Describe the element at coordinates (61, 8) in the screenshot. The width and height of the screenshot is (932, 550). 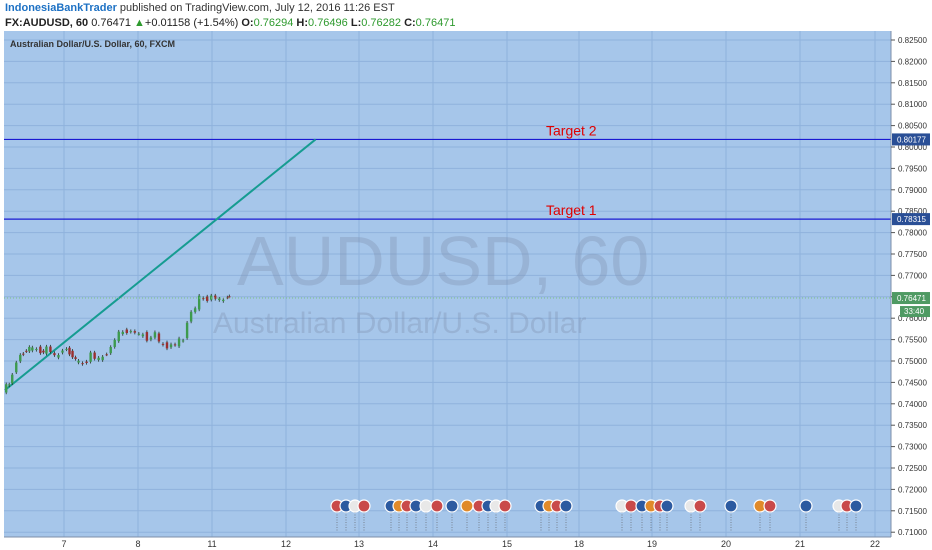
I see `author-link: IndonesiaBankTrader` at that location.